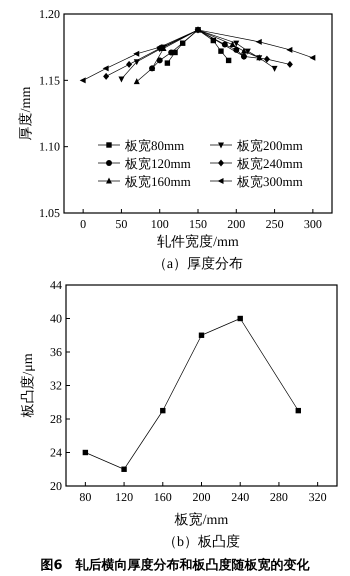 This screenshot has height=576, width=350. Describe the element at coordinates (56, 385) in the screenshot. I see `y-tick-label: 32` at that location.